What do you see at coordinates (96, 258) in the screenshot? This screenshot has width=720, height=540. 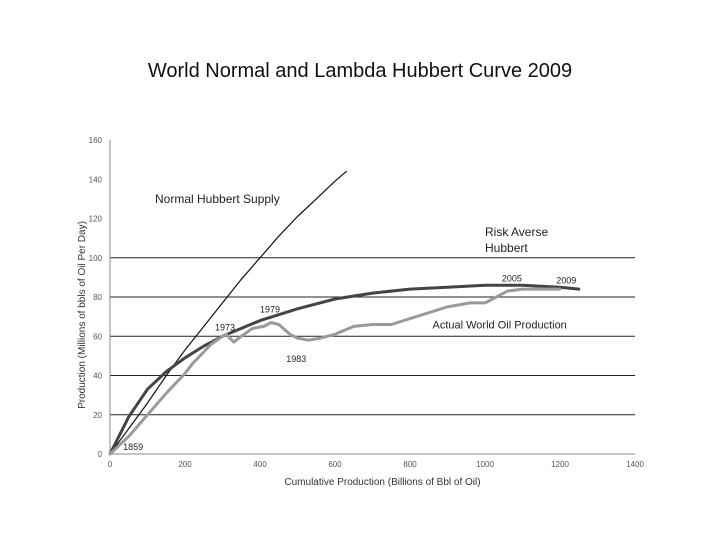 I see `y-tick-label: 100` at bounding box center [96, 258].